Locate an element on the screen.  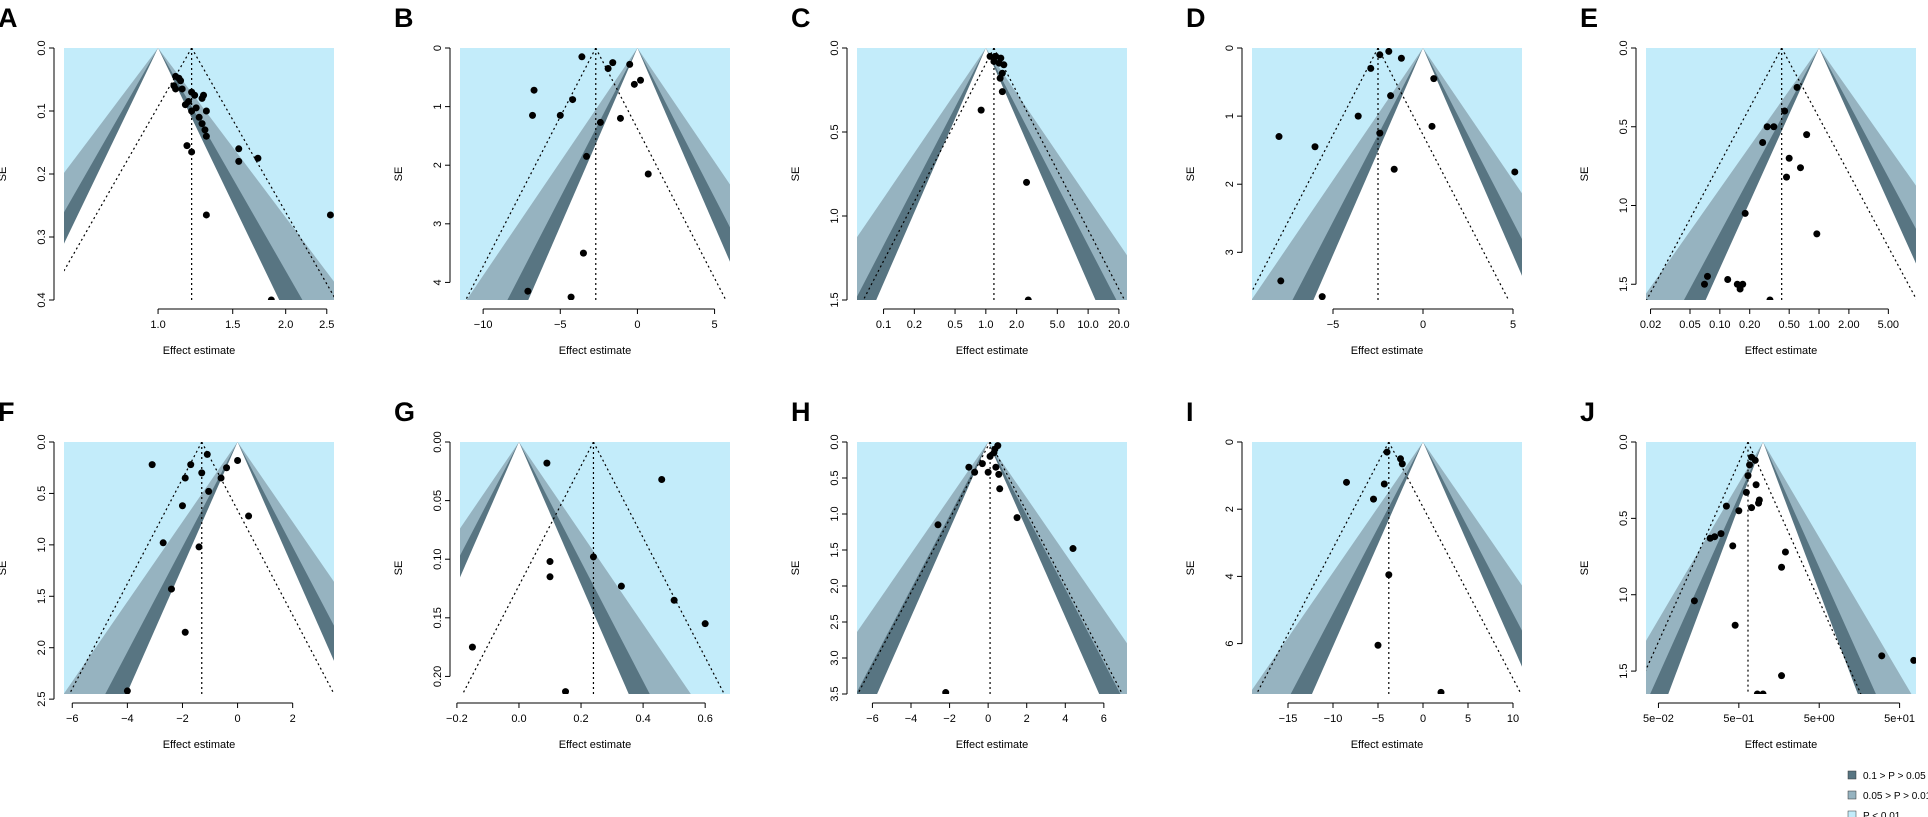
x-tick-label: 0.10 is located at coordinates (1719, 325).